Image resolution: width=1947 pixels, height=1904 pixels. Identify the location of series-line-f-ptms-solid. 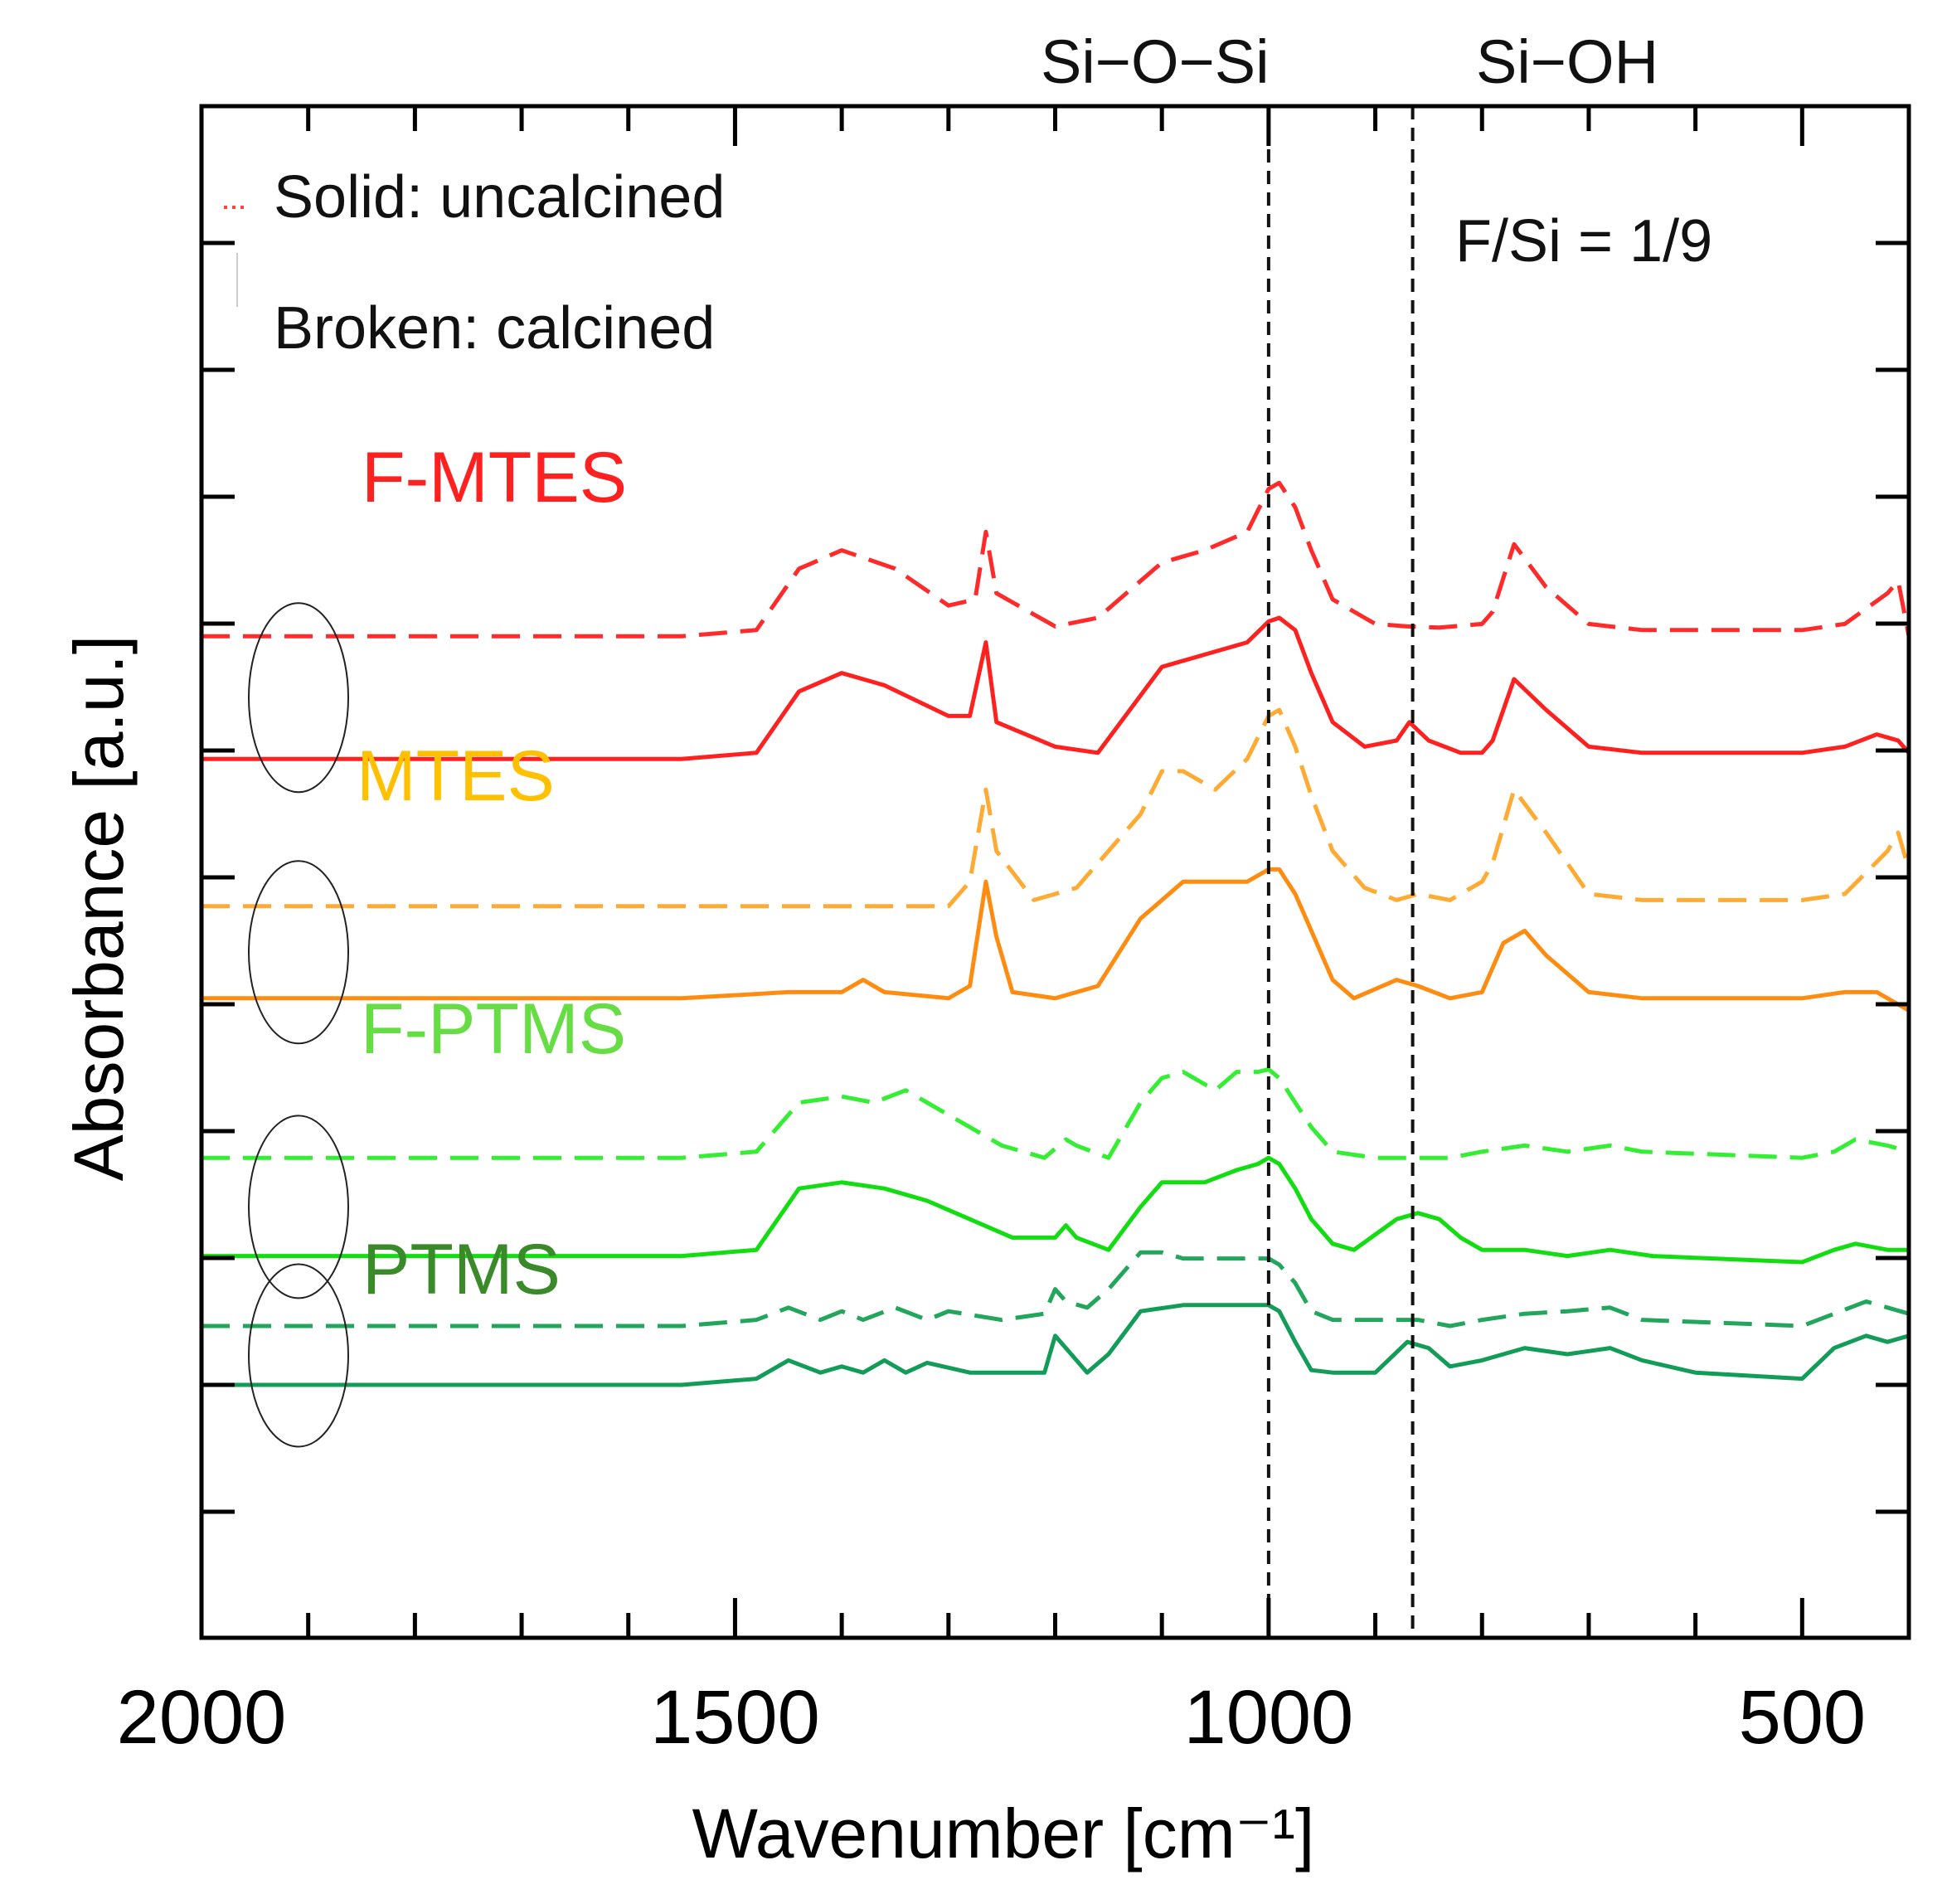
(1055, 1210).